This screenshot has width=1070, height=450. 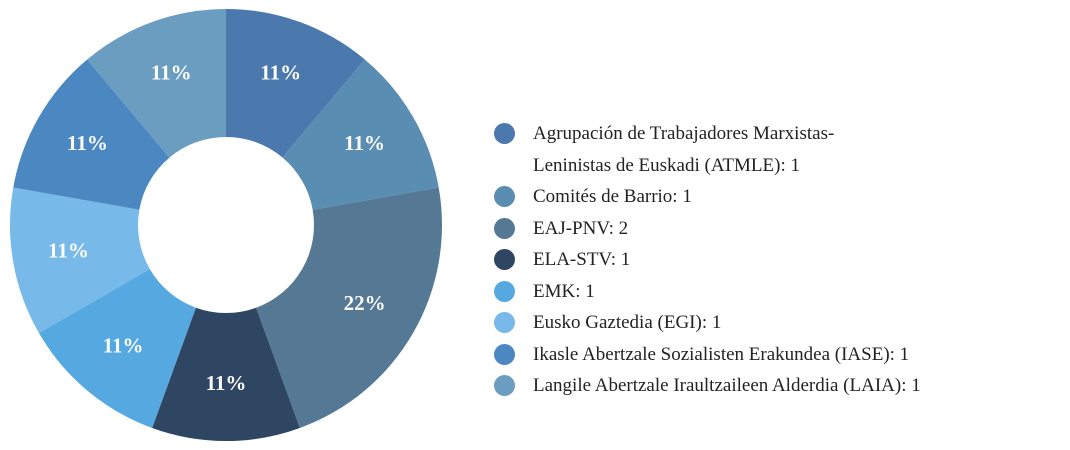 I want to click on legend-label: Eusko Gaztedia (EGI): 1, so click(x=627, y=322).